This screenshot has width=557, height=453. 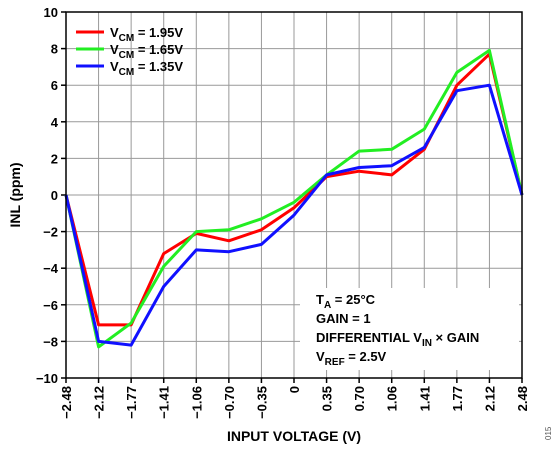 What do you see at coordinates (489, 398) in the screenshot?
I see `x-tick-label: 2.12` at bounding box center [489, 398].